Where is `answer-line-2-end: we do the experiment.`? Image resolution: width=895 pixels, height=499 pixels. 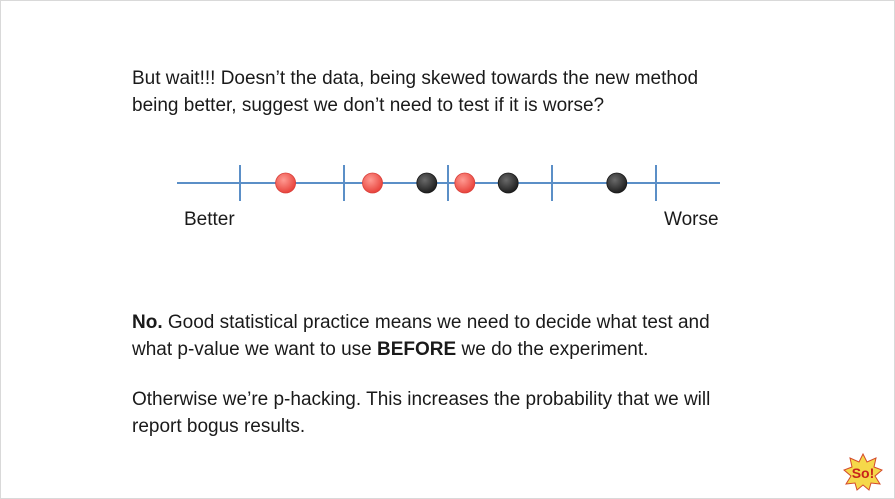
answer-line-2-end: we do the experiment. is located at coordinates (552, 349).